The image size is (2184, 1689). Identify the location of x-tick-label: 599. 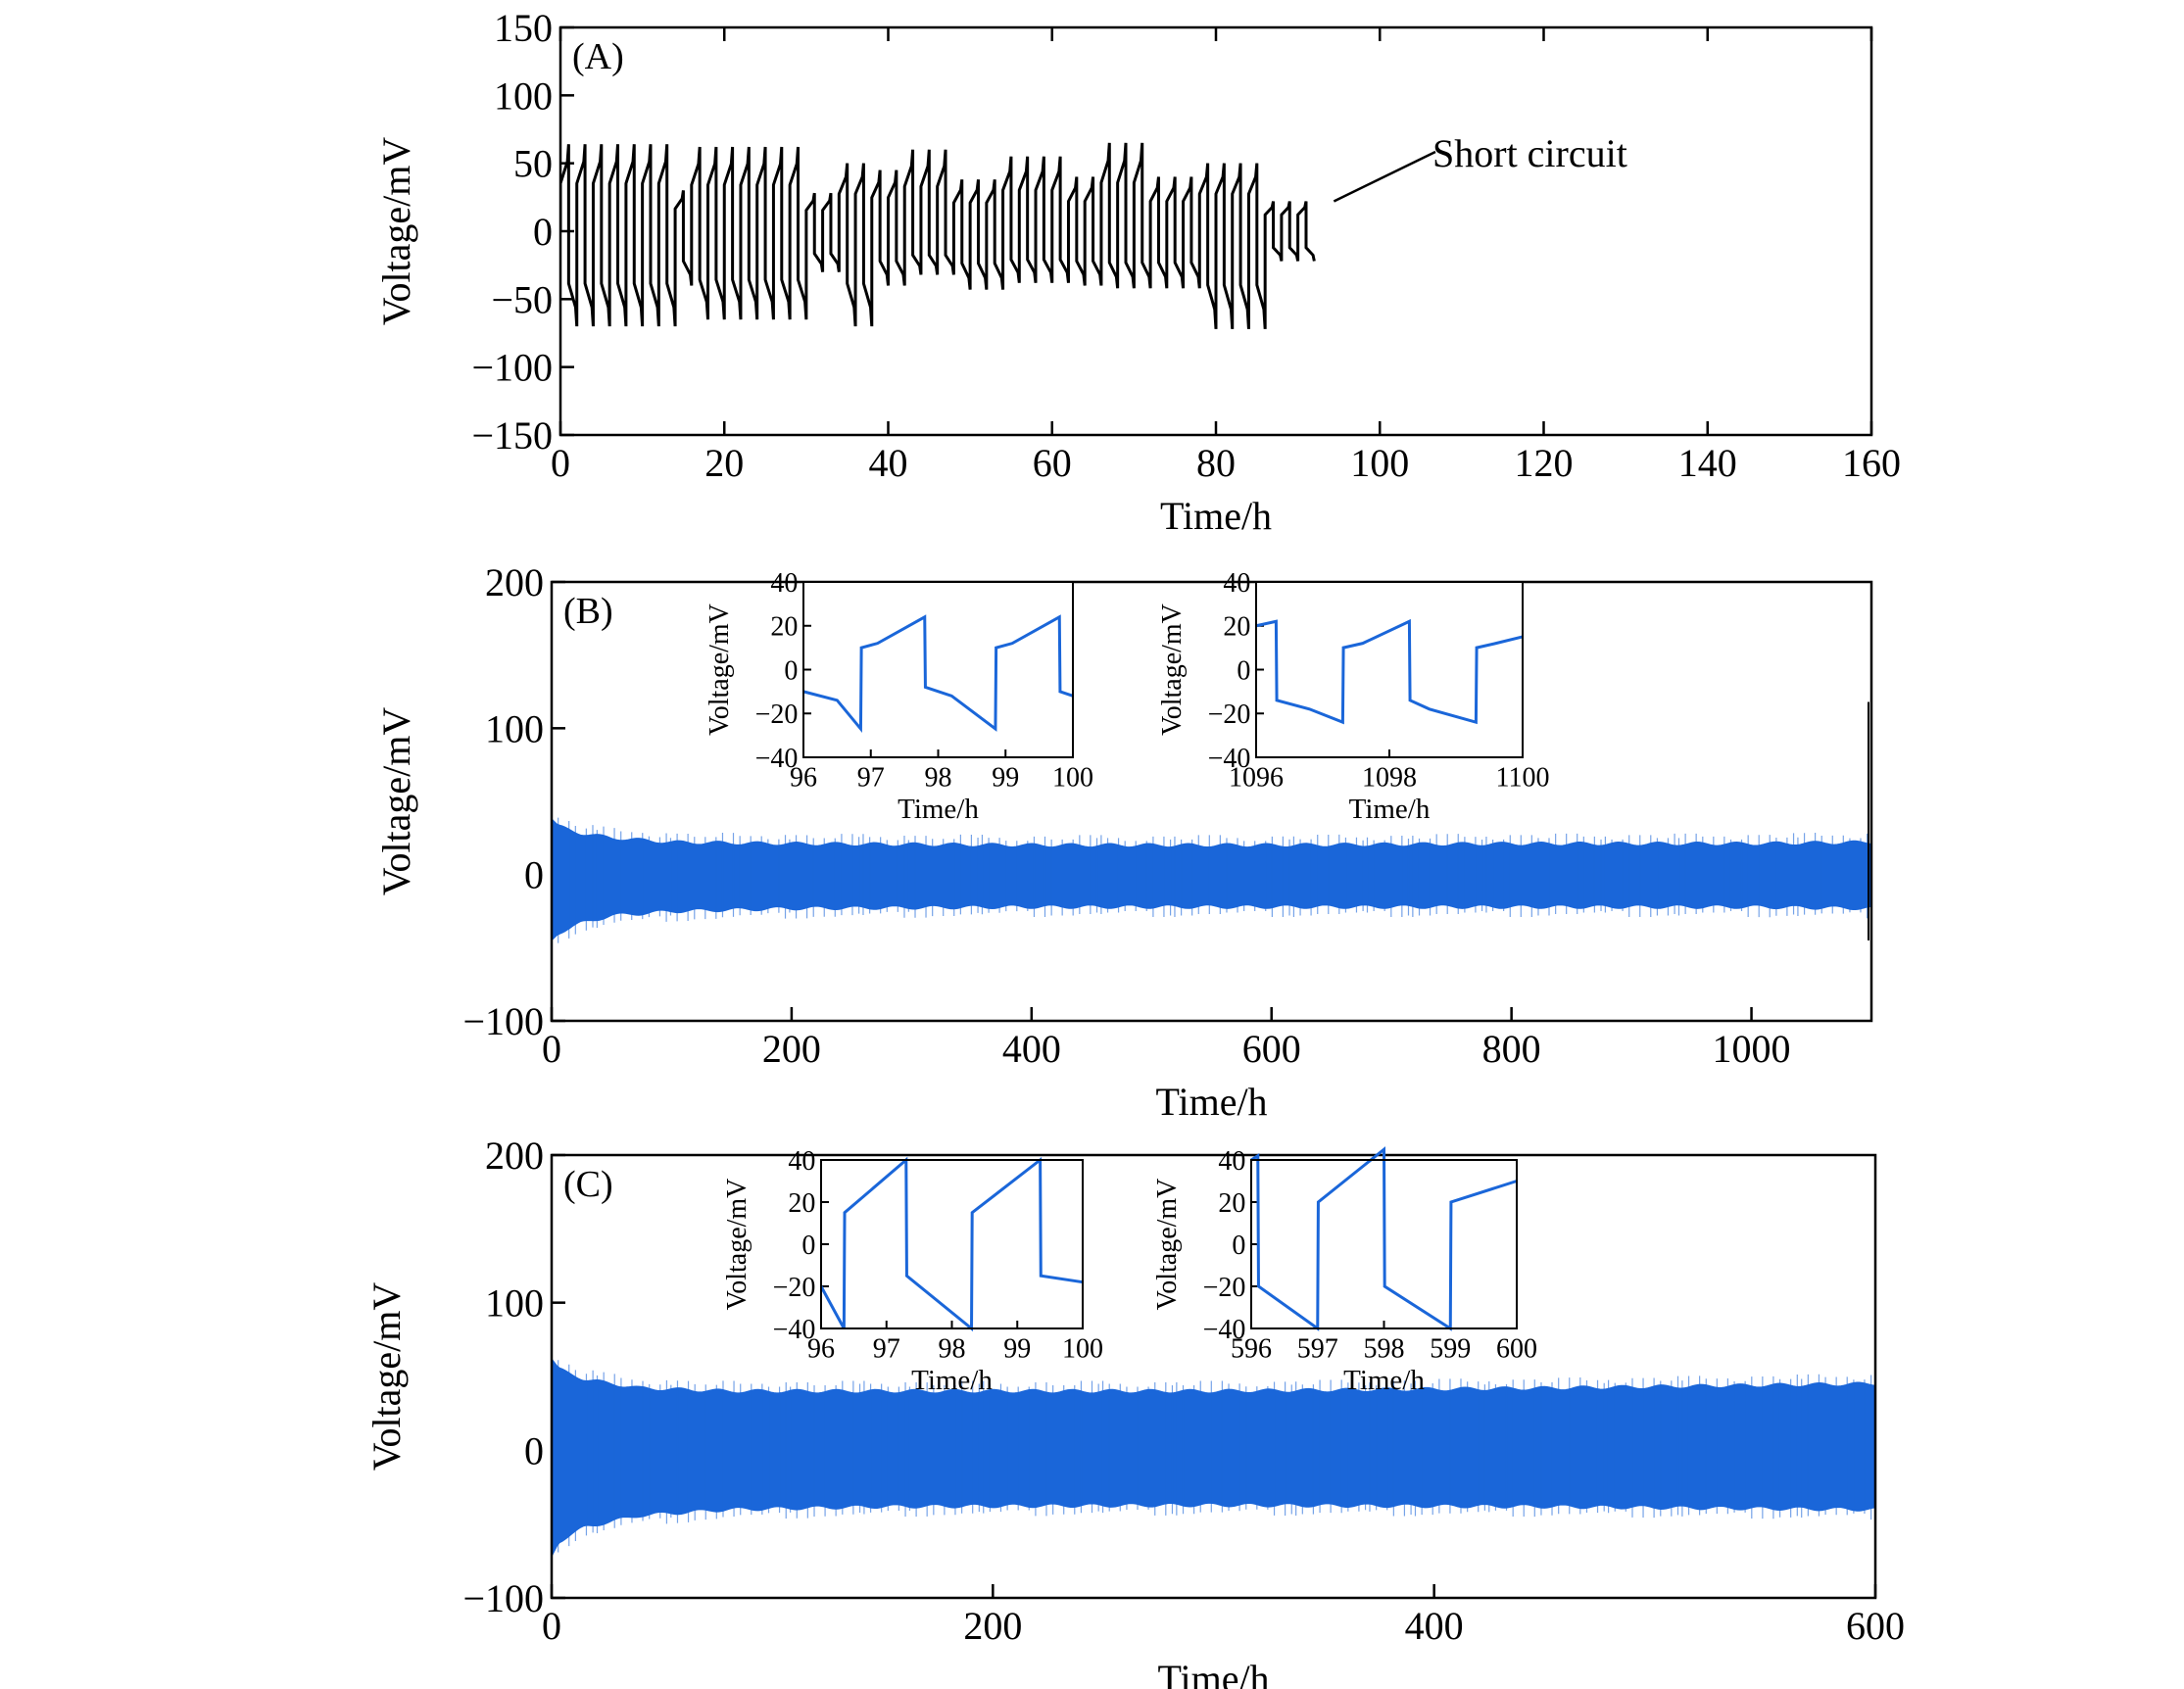
(1450, 1348).